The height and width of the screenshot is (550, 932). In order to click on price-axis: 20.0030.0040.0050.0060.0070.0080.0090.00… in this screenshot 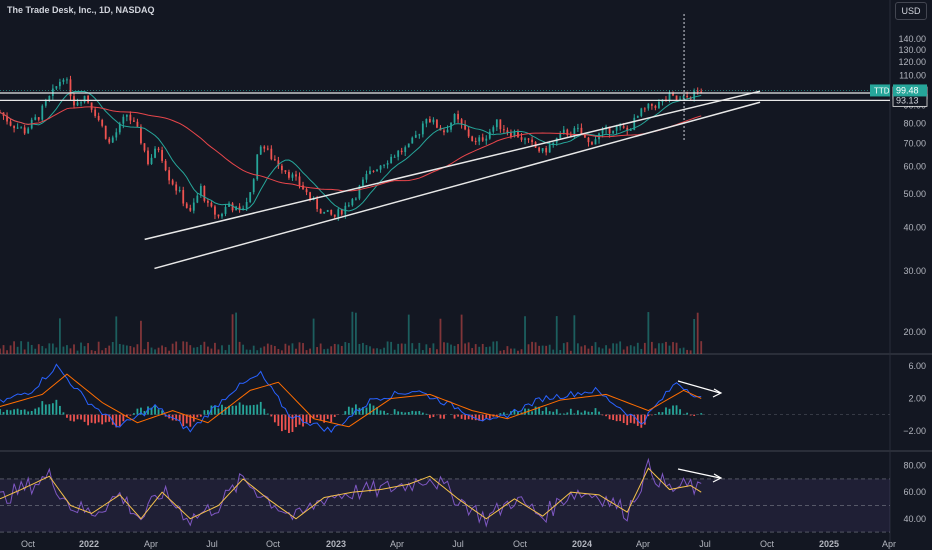, I will do `click(899, 279)`.